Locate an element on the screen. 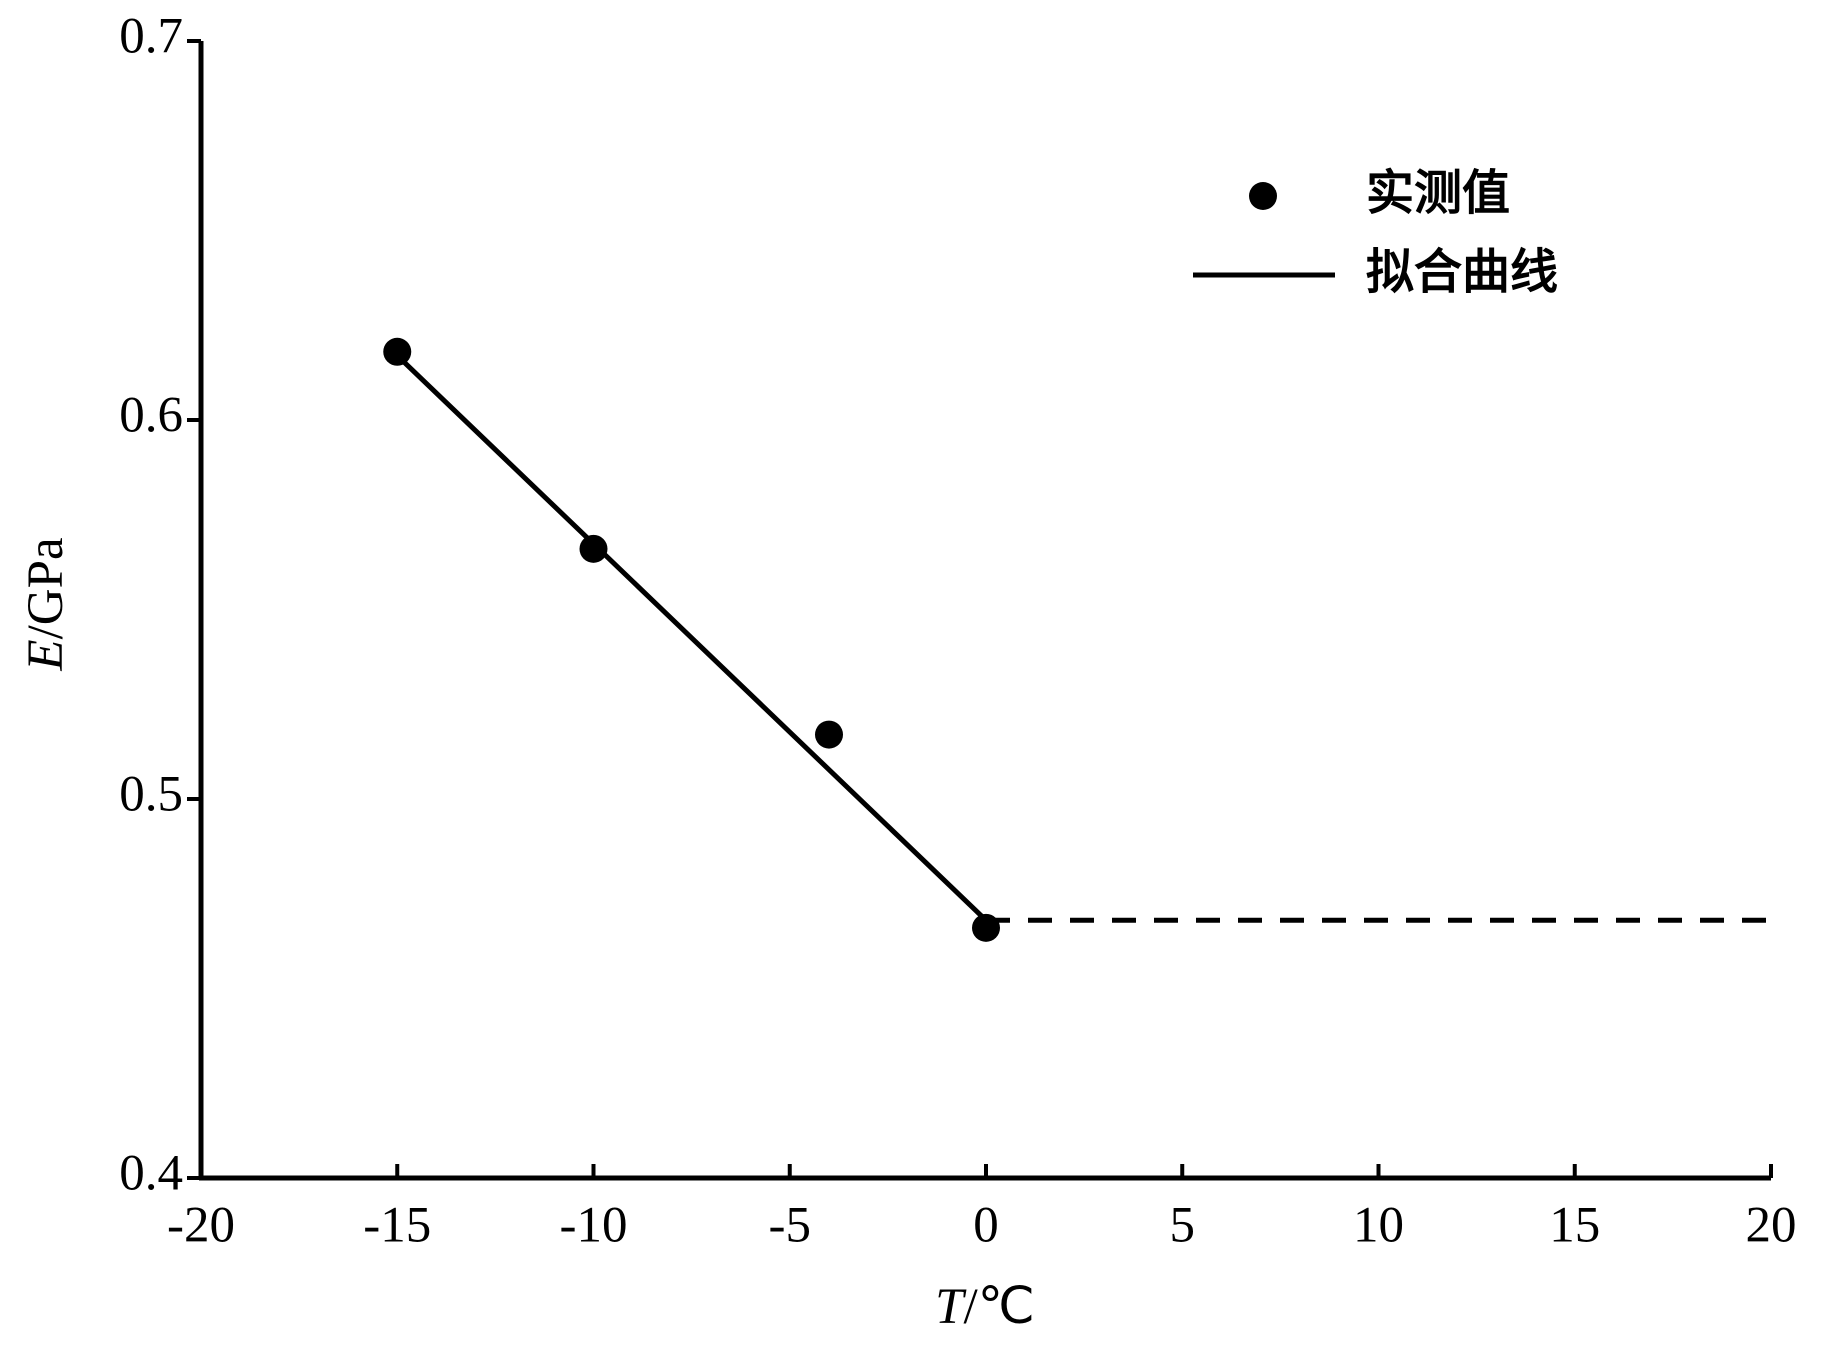  x-axis-label: T/℃ is located at coordinates (985, 1307).